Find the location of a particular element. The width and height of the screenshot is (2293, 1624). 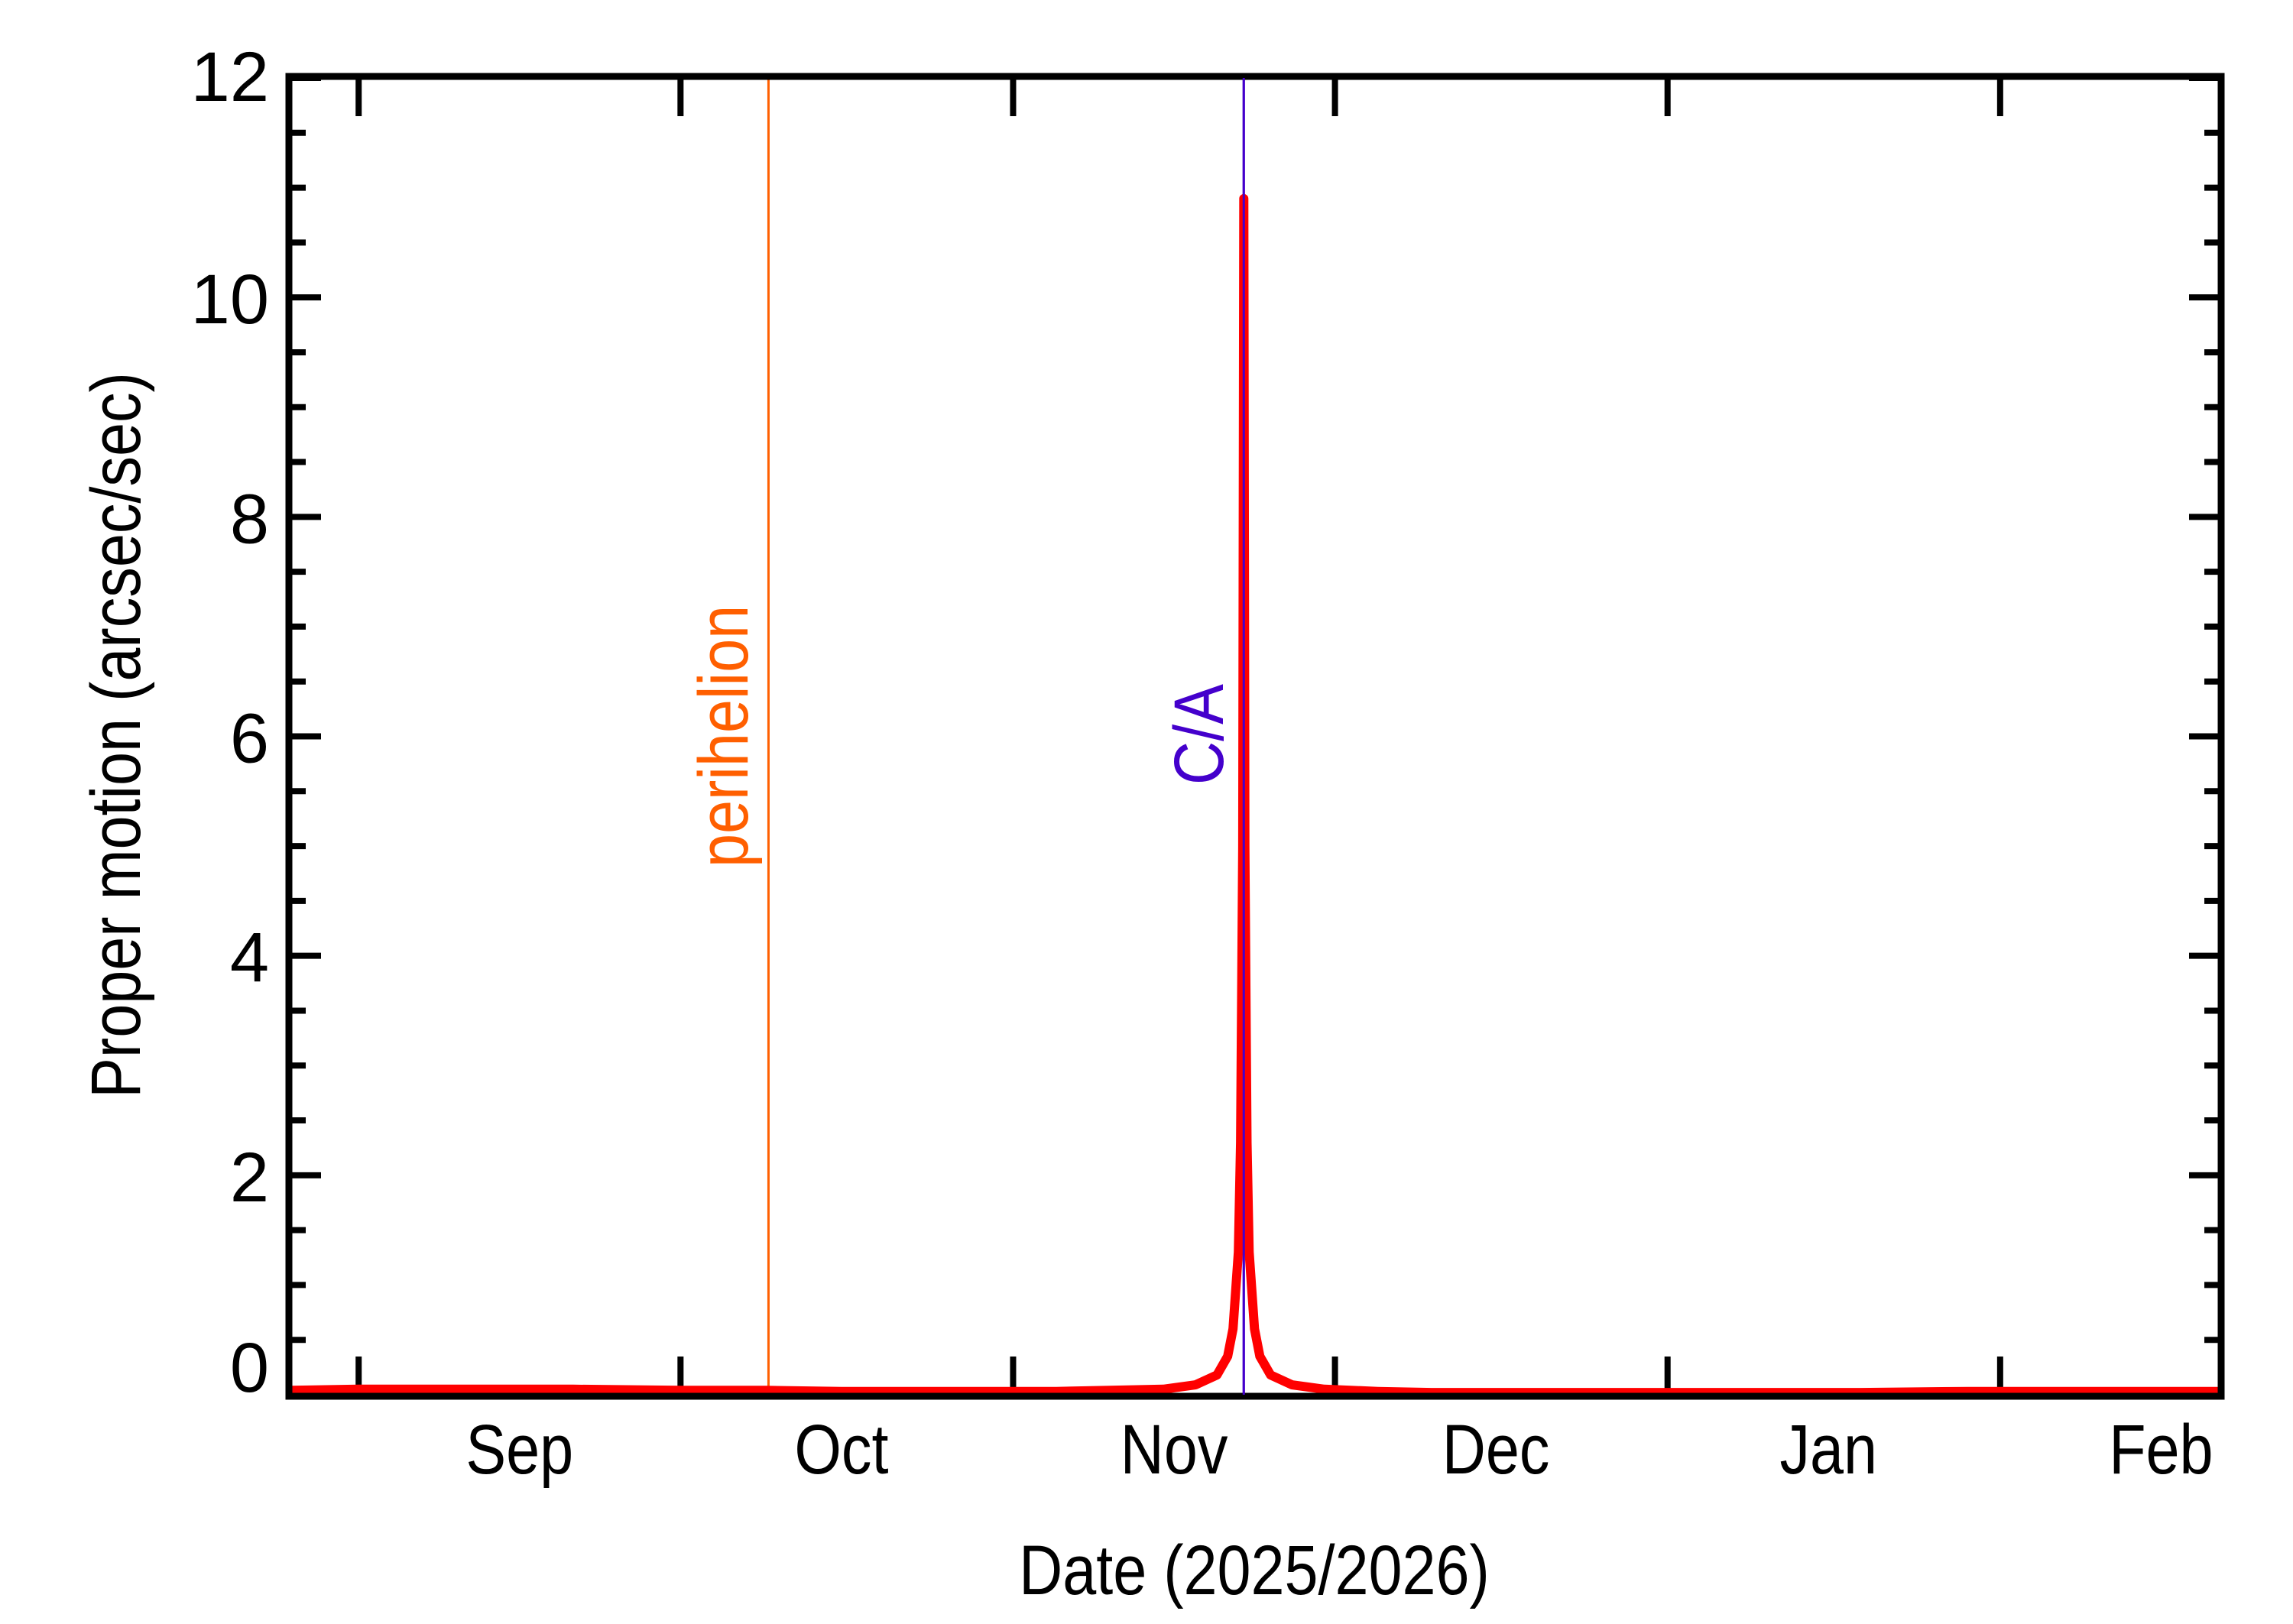

ca-label: C/A is located at coordinates (1198, 734).